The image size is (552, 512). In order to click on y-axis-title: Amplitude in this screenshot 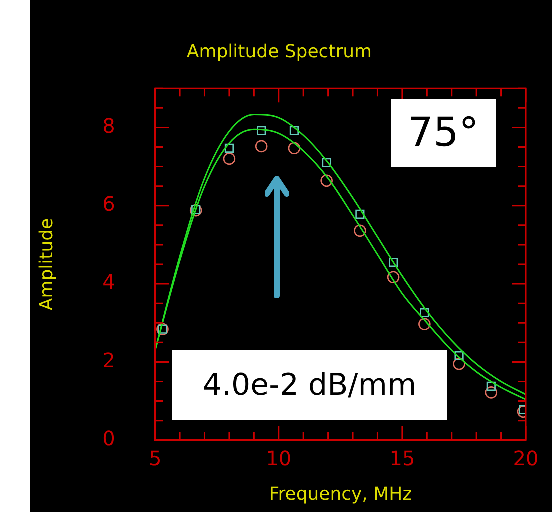, I will do `click(47, 264)`.